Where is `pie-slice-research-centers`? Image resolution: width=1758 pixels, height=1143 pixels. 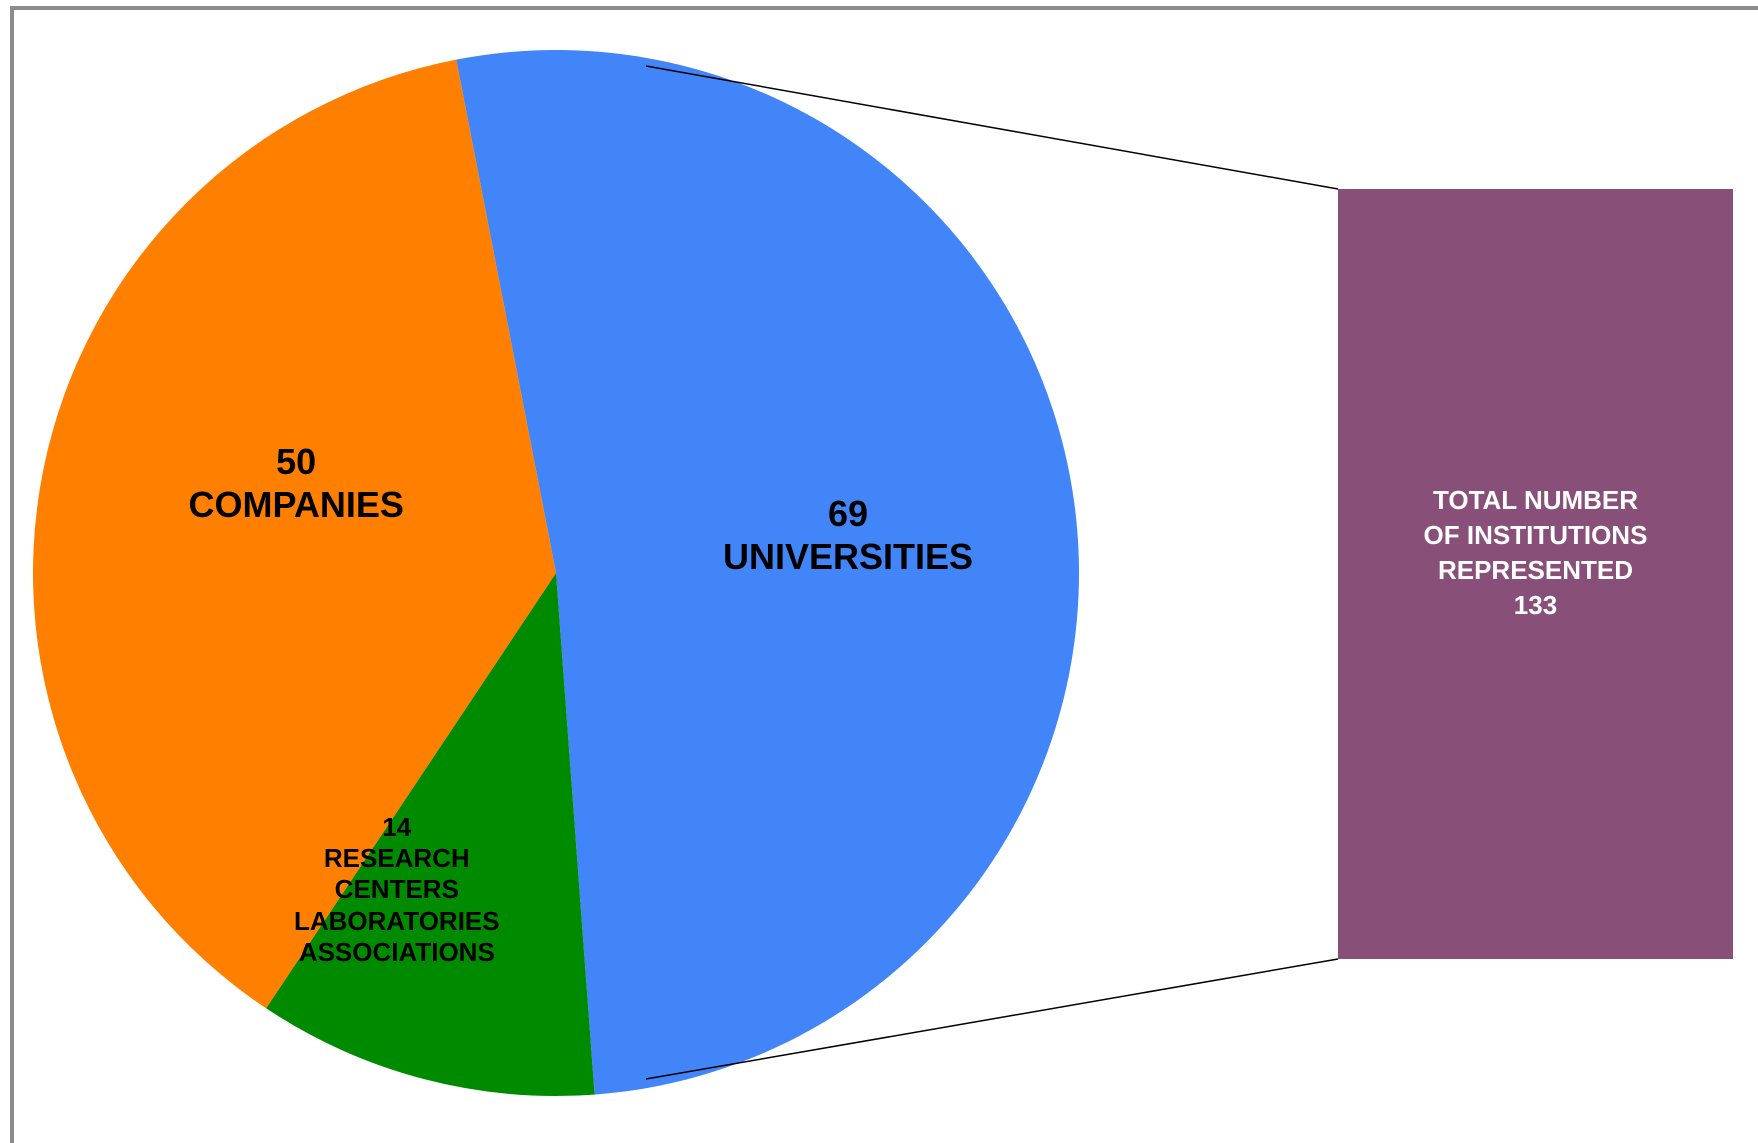 pie-slice-research-centers is located at coordinates (430, 834).